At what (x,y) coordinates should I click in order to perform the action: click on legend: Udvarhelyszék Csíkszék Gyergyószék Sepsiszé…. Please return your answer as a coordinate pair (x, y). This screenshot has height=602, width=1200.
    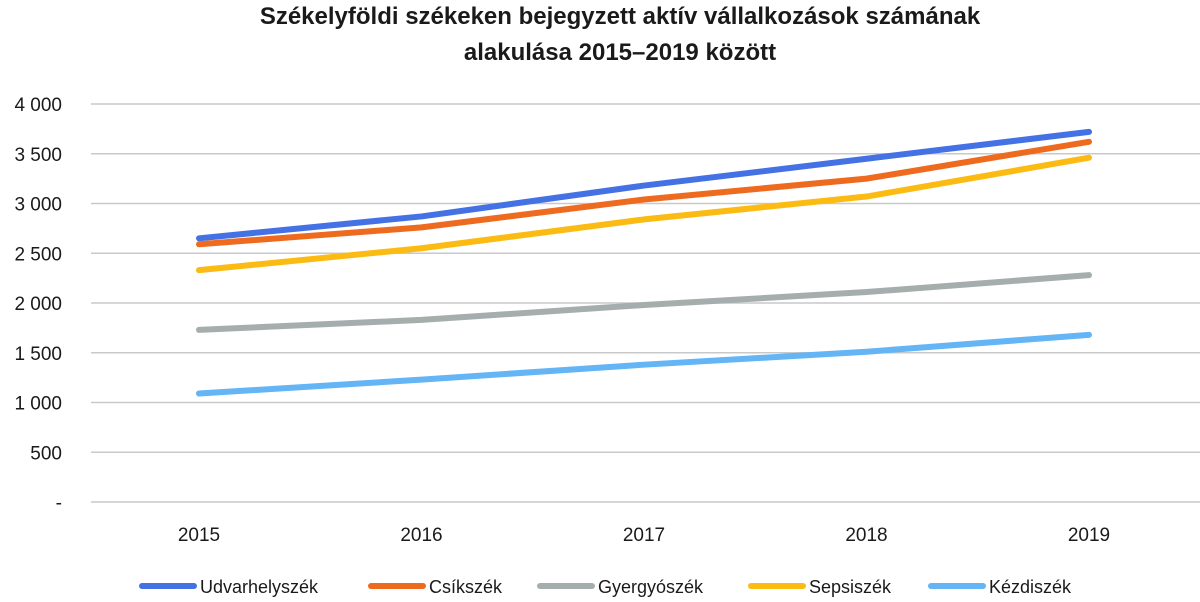
    Looking at the image, I should click on (605, 587).